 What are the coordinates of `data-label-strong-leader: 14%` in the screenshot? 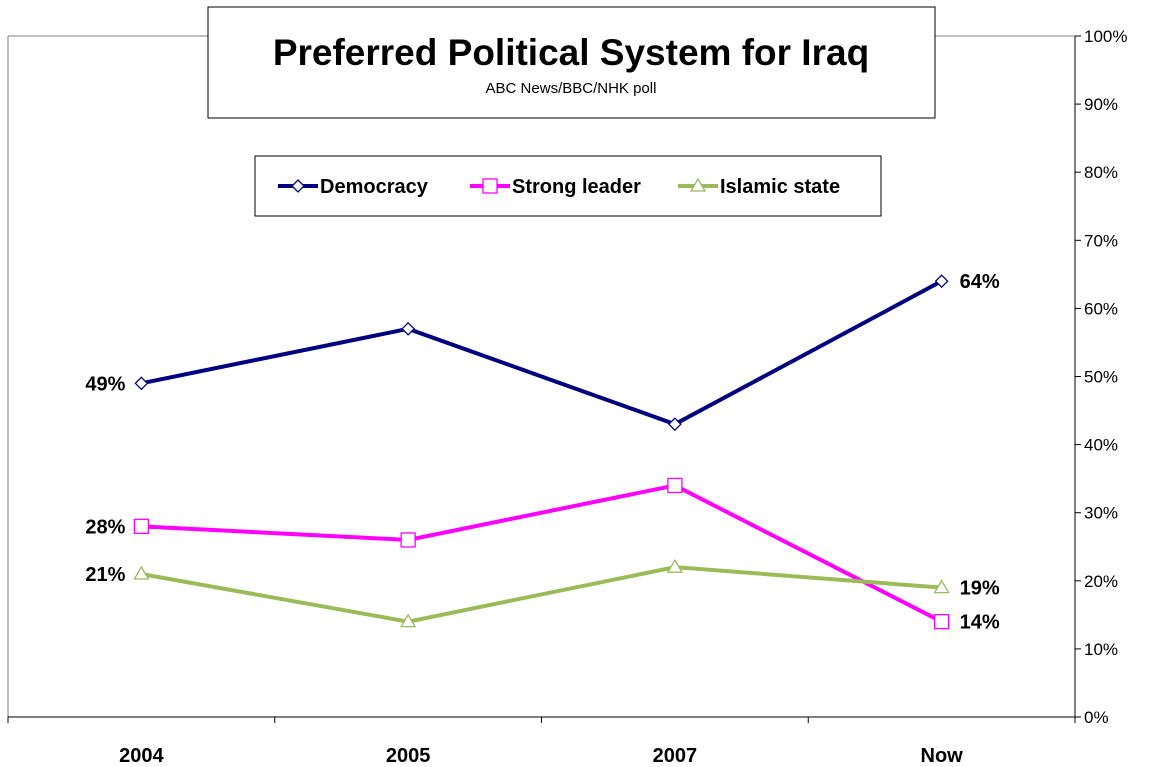 It's located at (980, 623).